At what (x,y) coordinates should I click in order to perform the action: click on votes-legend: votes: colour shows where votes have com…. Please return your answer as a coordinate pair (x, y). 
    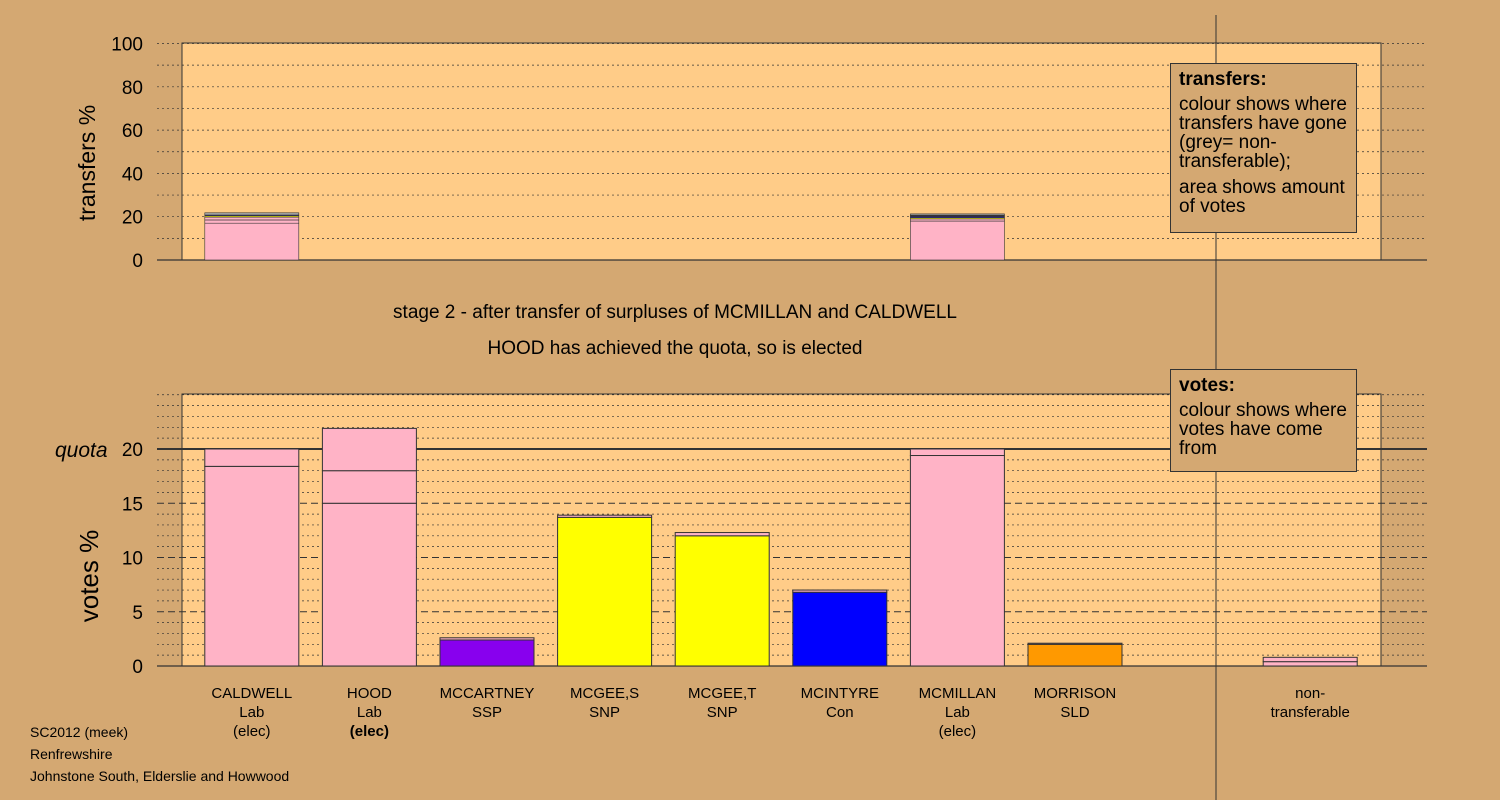
    Looking at the image, I should click on (1263, 420).